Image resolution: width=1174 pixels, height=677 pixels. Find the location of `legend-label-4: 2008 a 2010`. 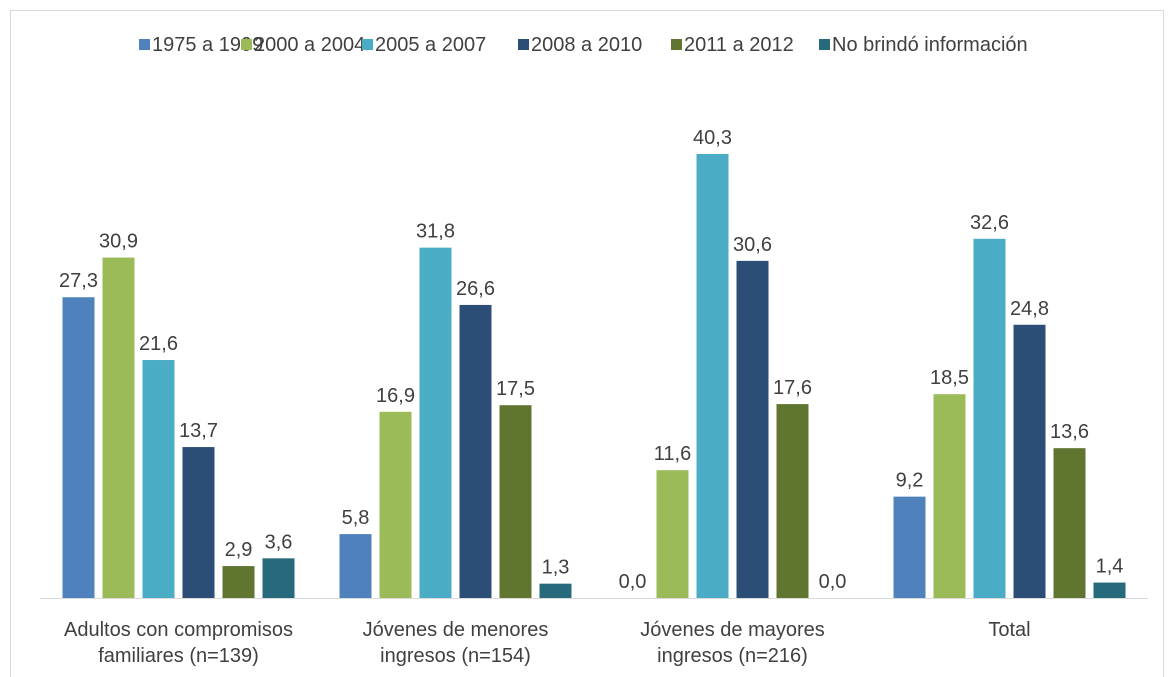

legend-label-4: 2008 a 2010 is located at coordinates (586, 45).